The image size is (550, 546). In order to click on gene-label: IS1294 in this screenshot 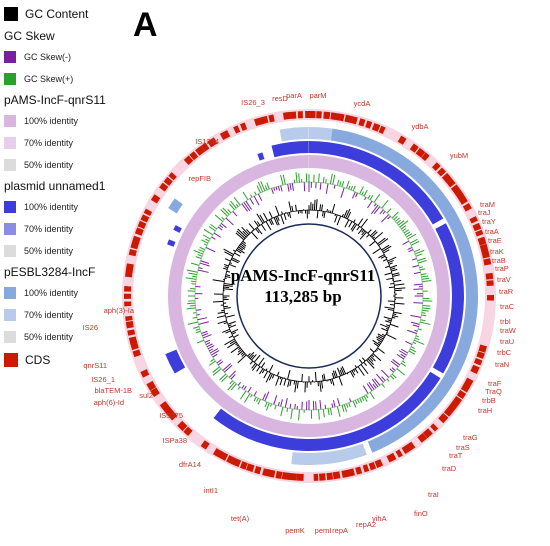, I will do `click(207, 141)`.